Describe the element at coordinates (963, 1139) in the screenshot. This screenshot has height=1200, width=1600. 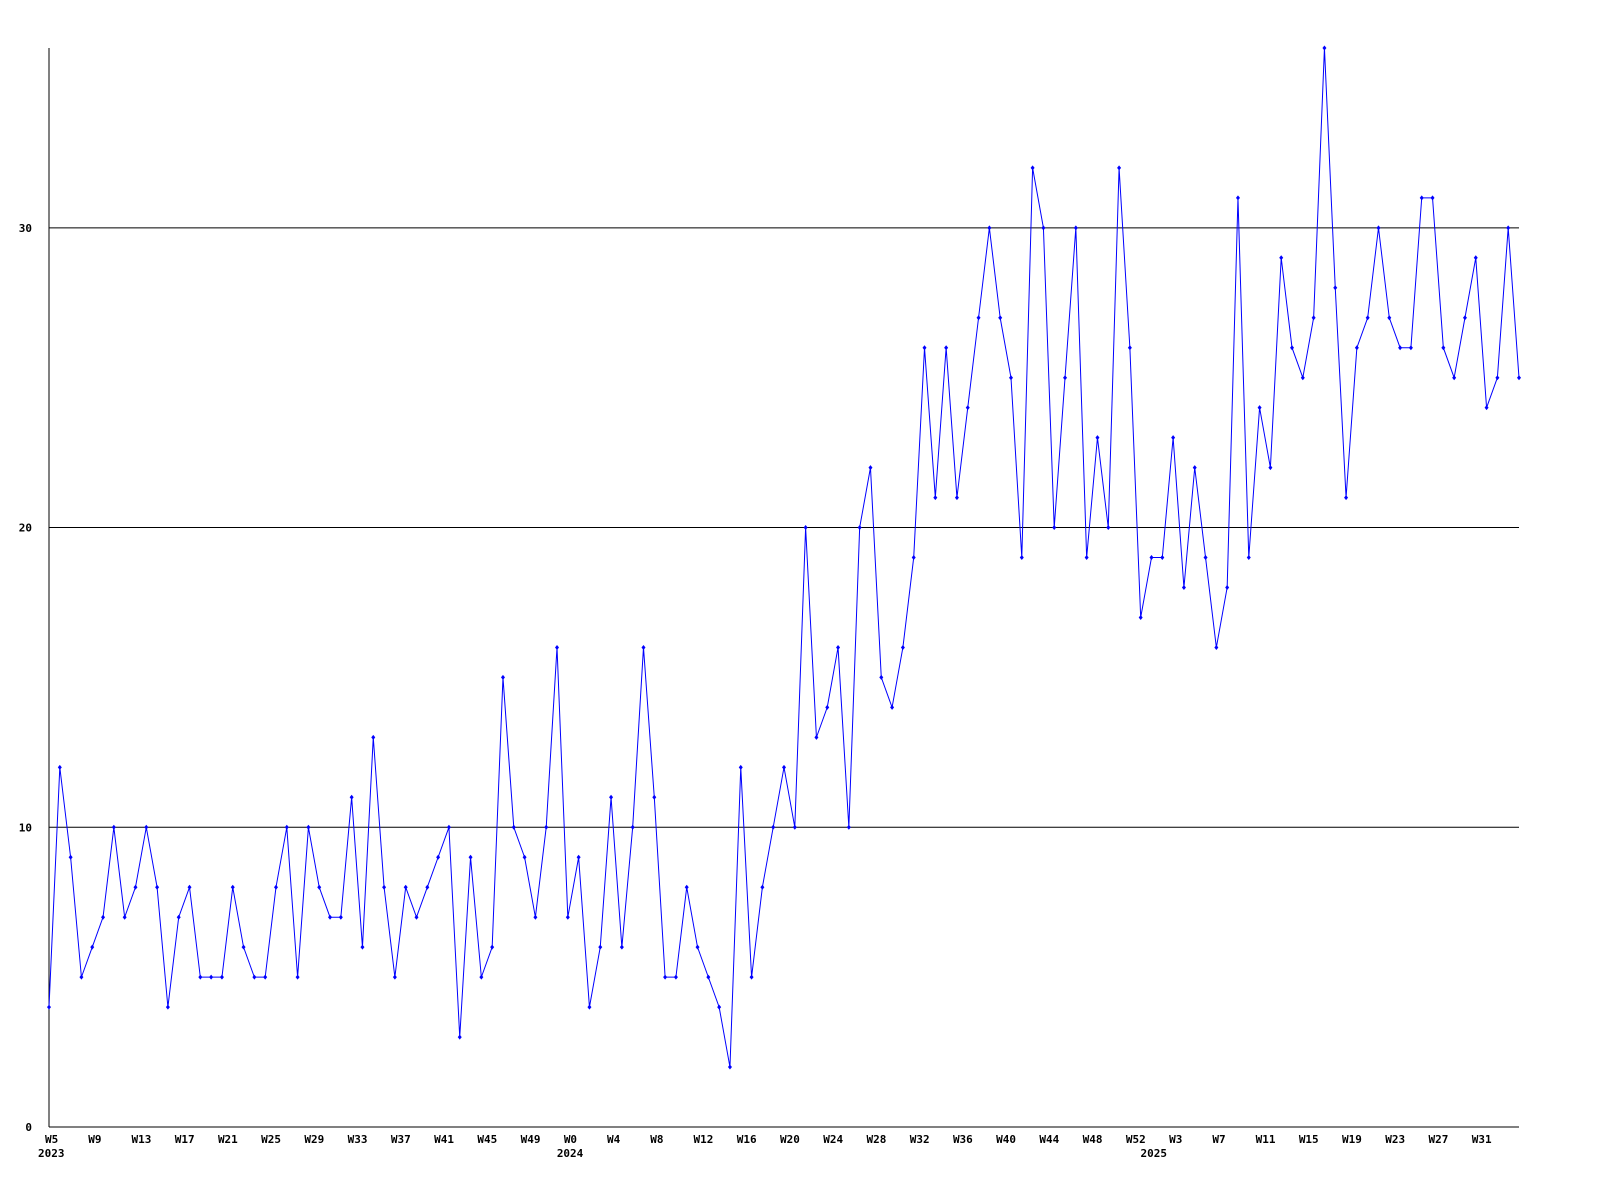
I see `x-tick-label: W36` at that location.